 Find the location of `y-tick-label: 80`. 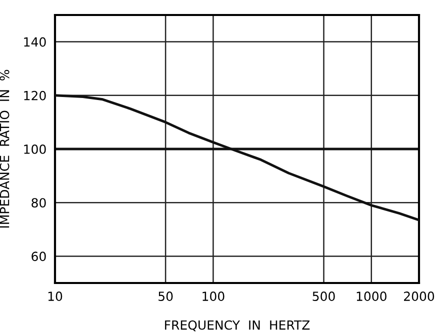

y-tick-label: 80 is located at coordinates (39, 203).